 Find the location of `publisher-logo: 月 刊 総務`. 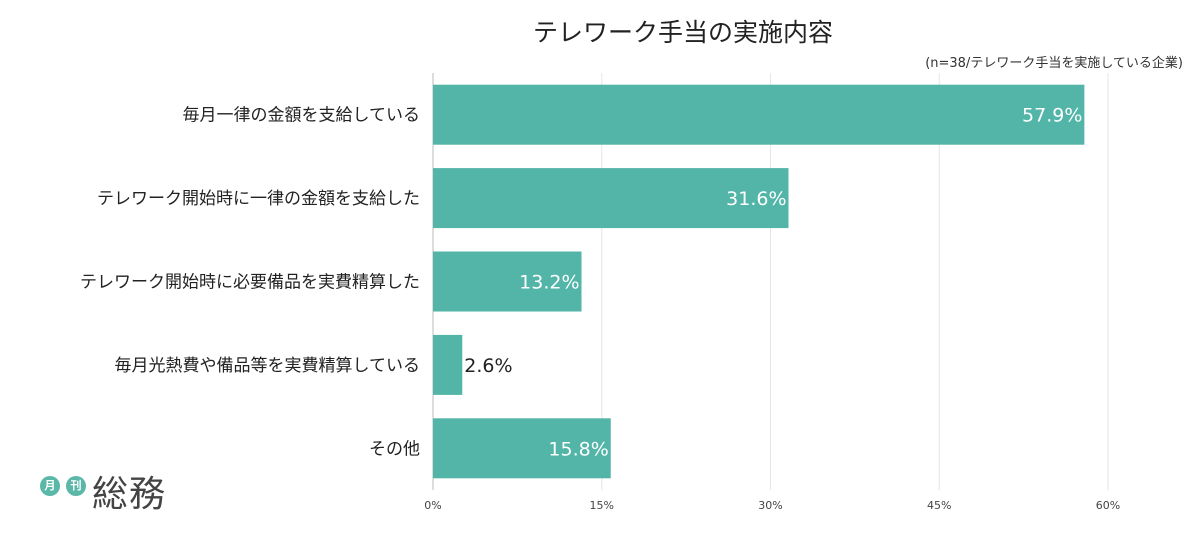

publisher-logo: 月 刊 総務 is located at coordinates (110, 496).